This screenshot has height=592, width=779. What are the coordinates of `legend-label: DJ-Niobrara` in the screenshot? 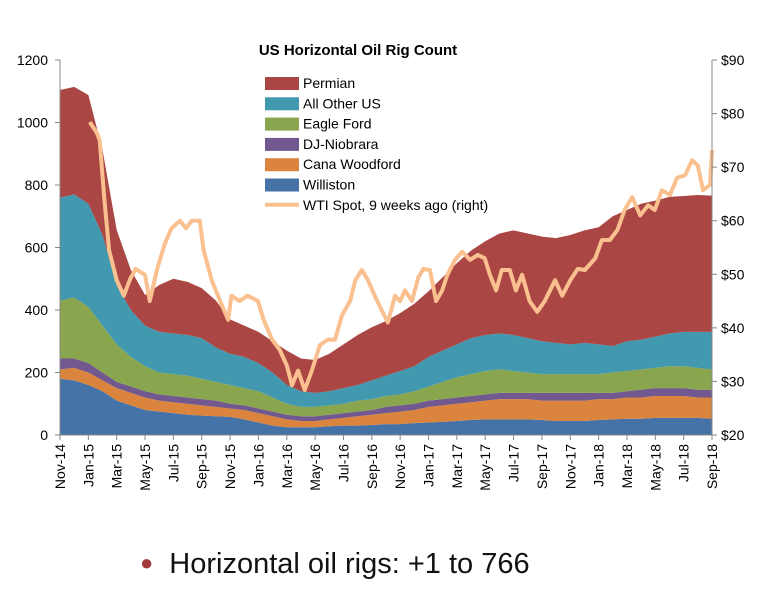 It's located at (341, 144).